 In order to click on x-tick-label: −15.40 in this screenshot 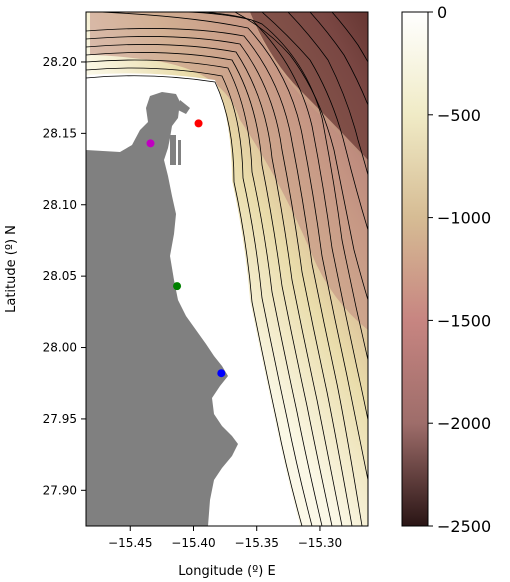, I will do `click(193, 543)`.